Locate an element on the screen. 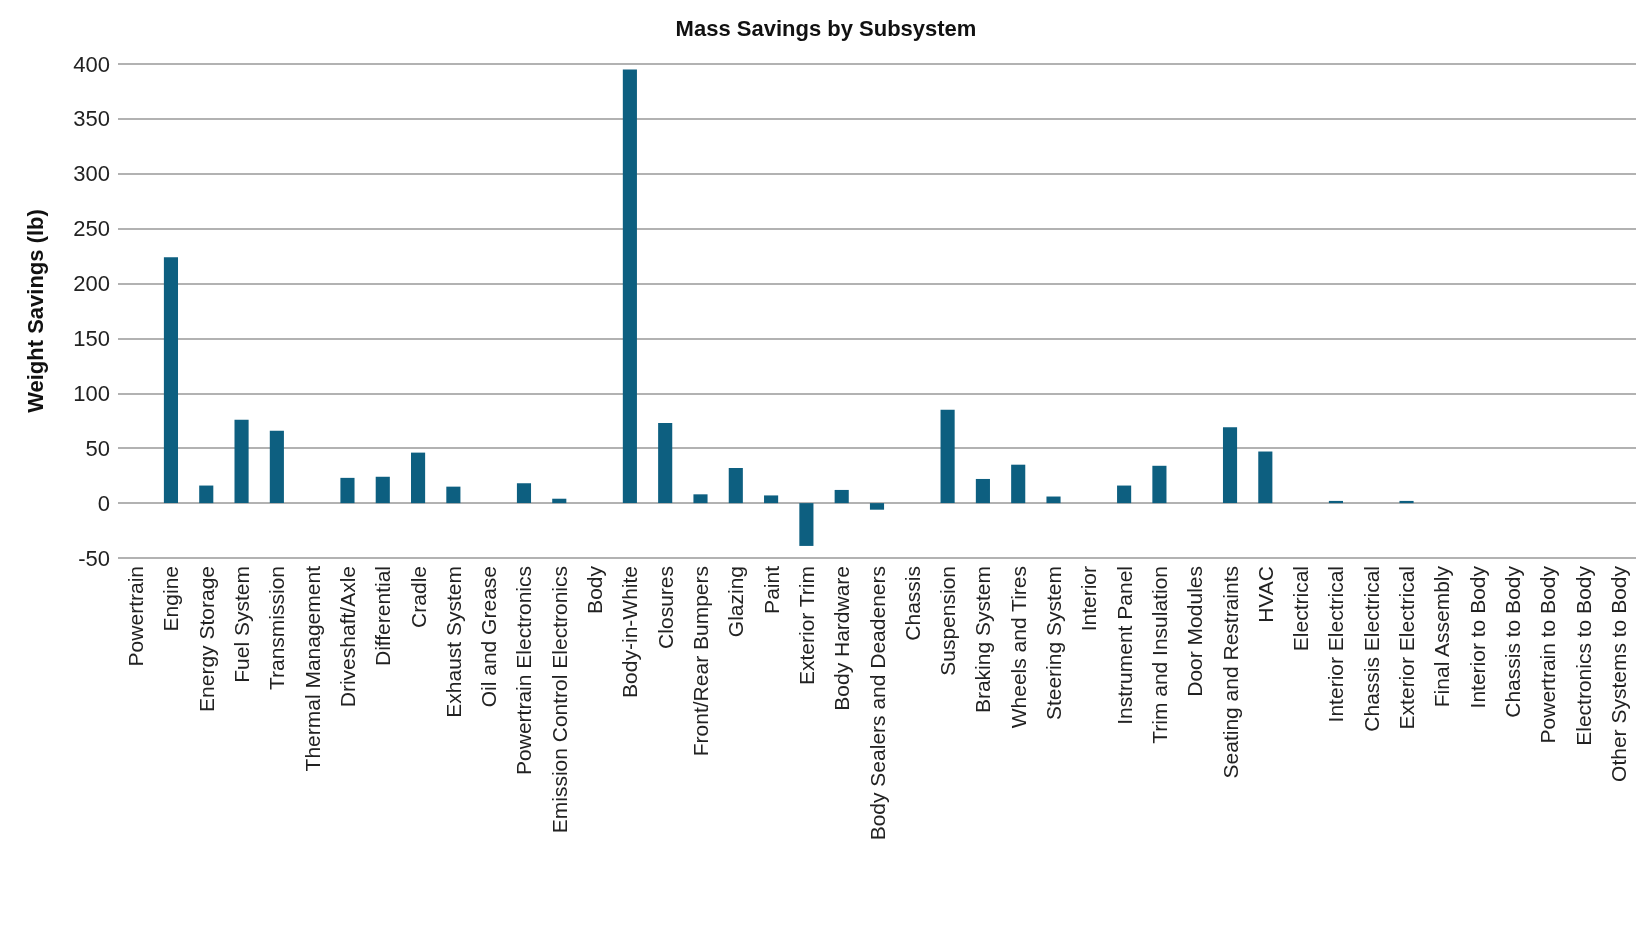 The image size is (1652, 934). x-tick-label: Steering System is located at coordinates (1054, 643).